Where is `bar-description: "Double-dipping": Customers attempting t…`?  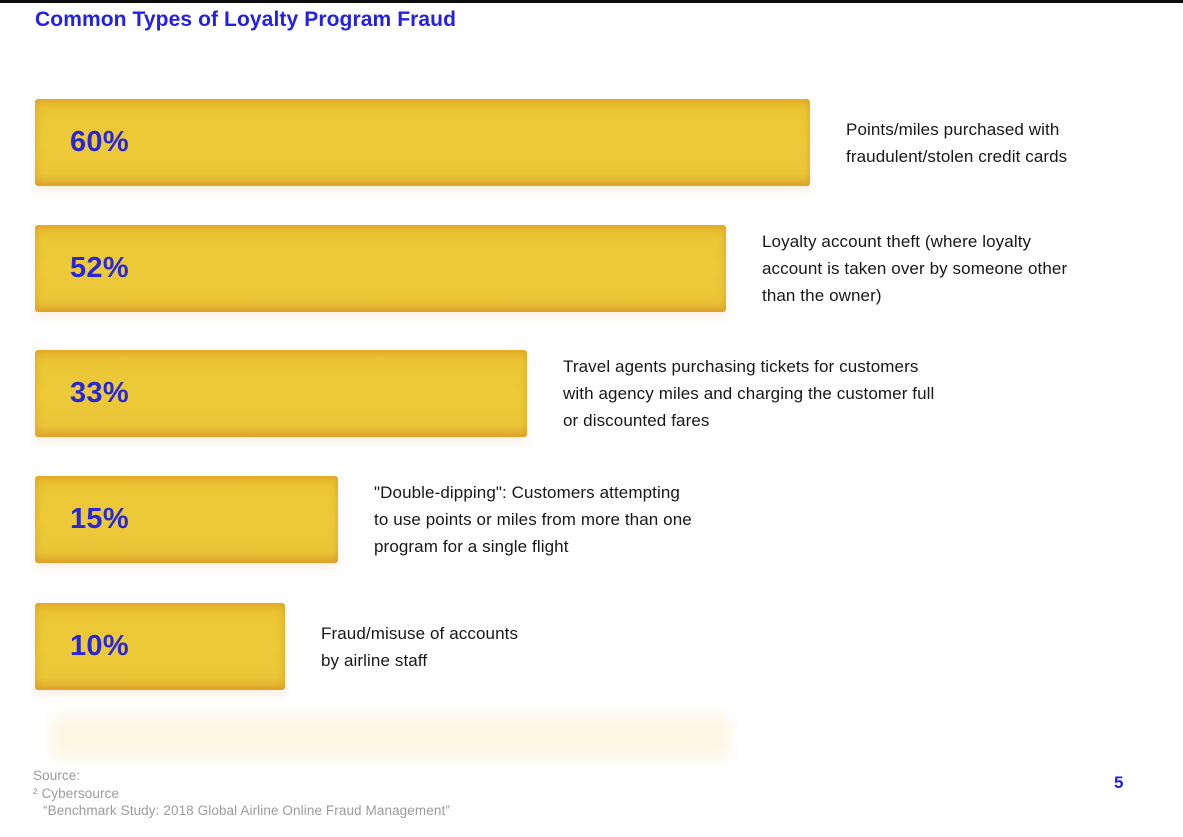
bar-description: "Double-dipping": Customers attempting t… is located at coordinates (533, 519).